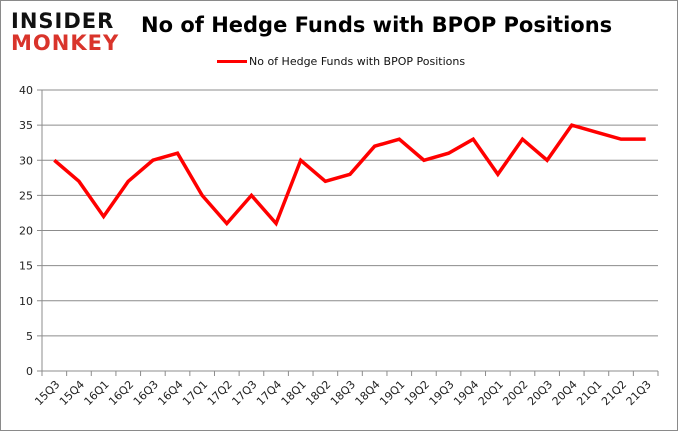 This screenshot has width=678, height=431. I want to click on x-tick-label: 19Q4, so click(466, 393).